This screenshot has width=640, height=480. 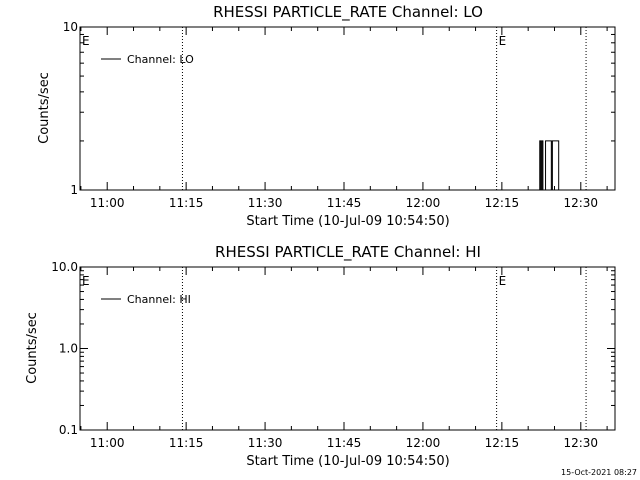 I want to click on panel-hi-xtick-label: 12:00, so click(x=423, y=443).